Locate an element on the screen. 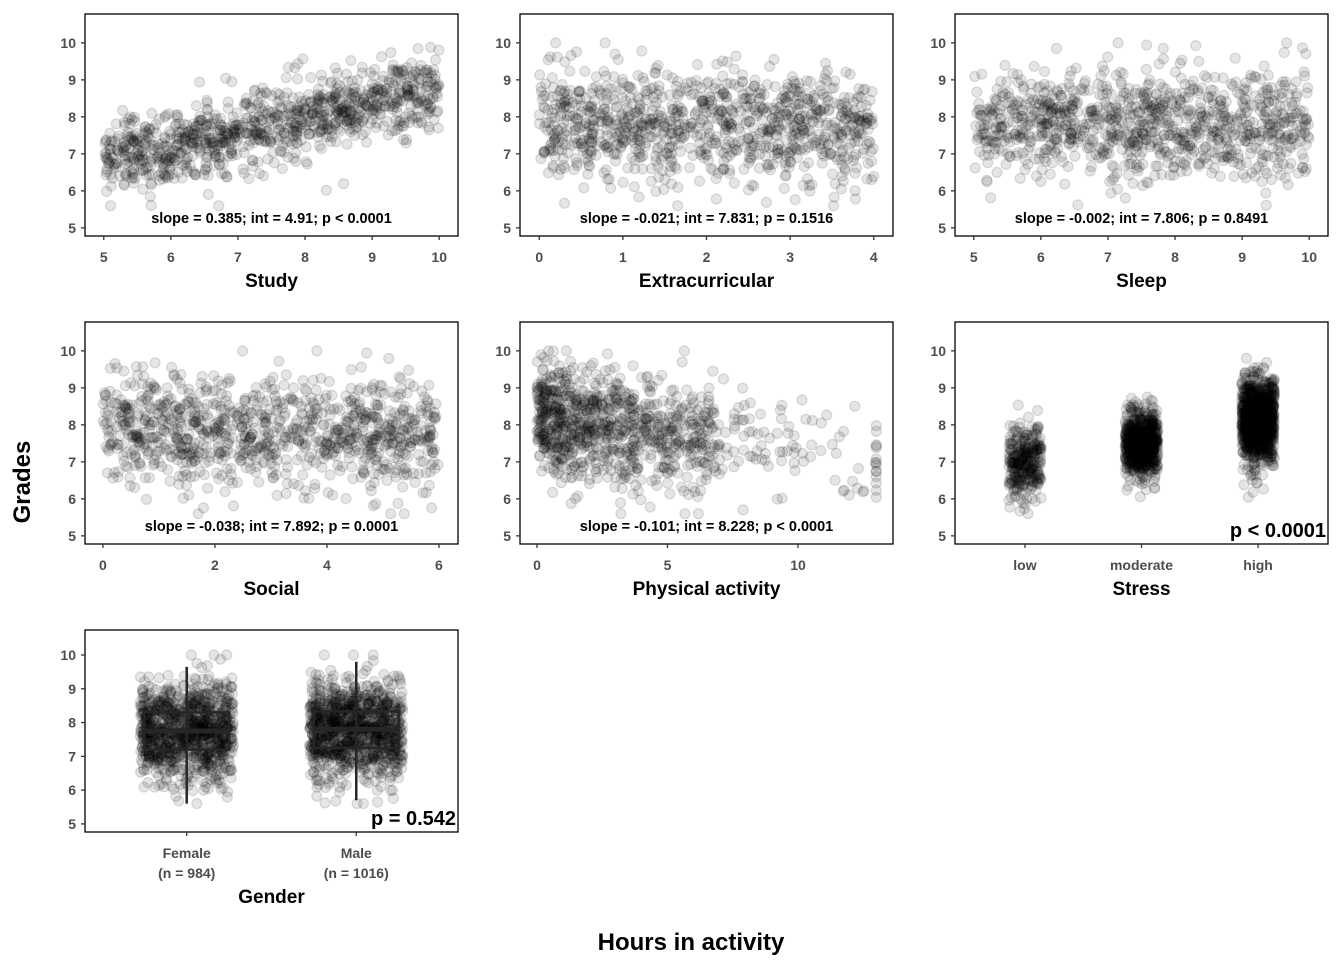  x-tick-label: 6 is located at coordinates (1041, 257).